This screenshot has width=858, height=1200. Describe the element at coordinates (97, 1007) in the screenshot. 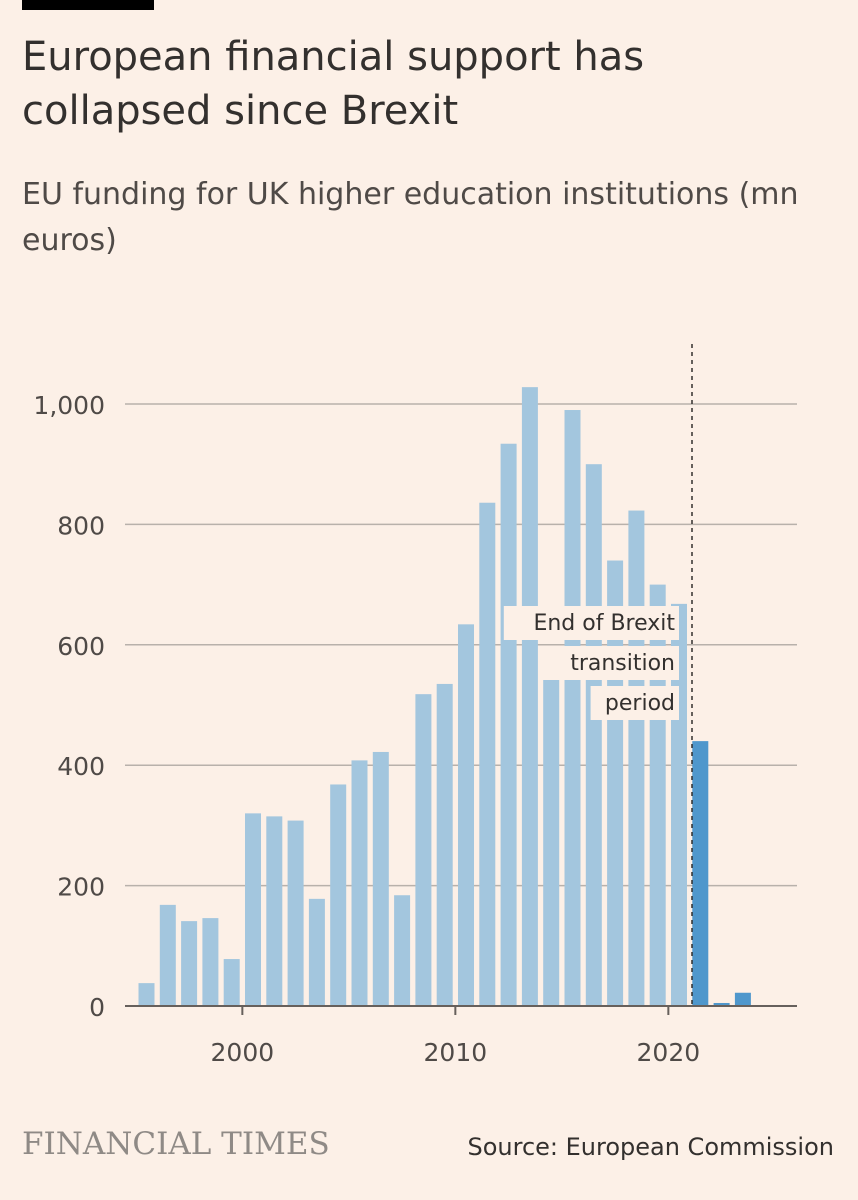

I see `y-tick-label: 0` at that location.